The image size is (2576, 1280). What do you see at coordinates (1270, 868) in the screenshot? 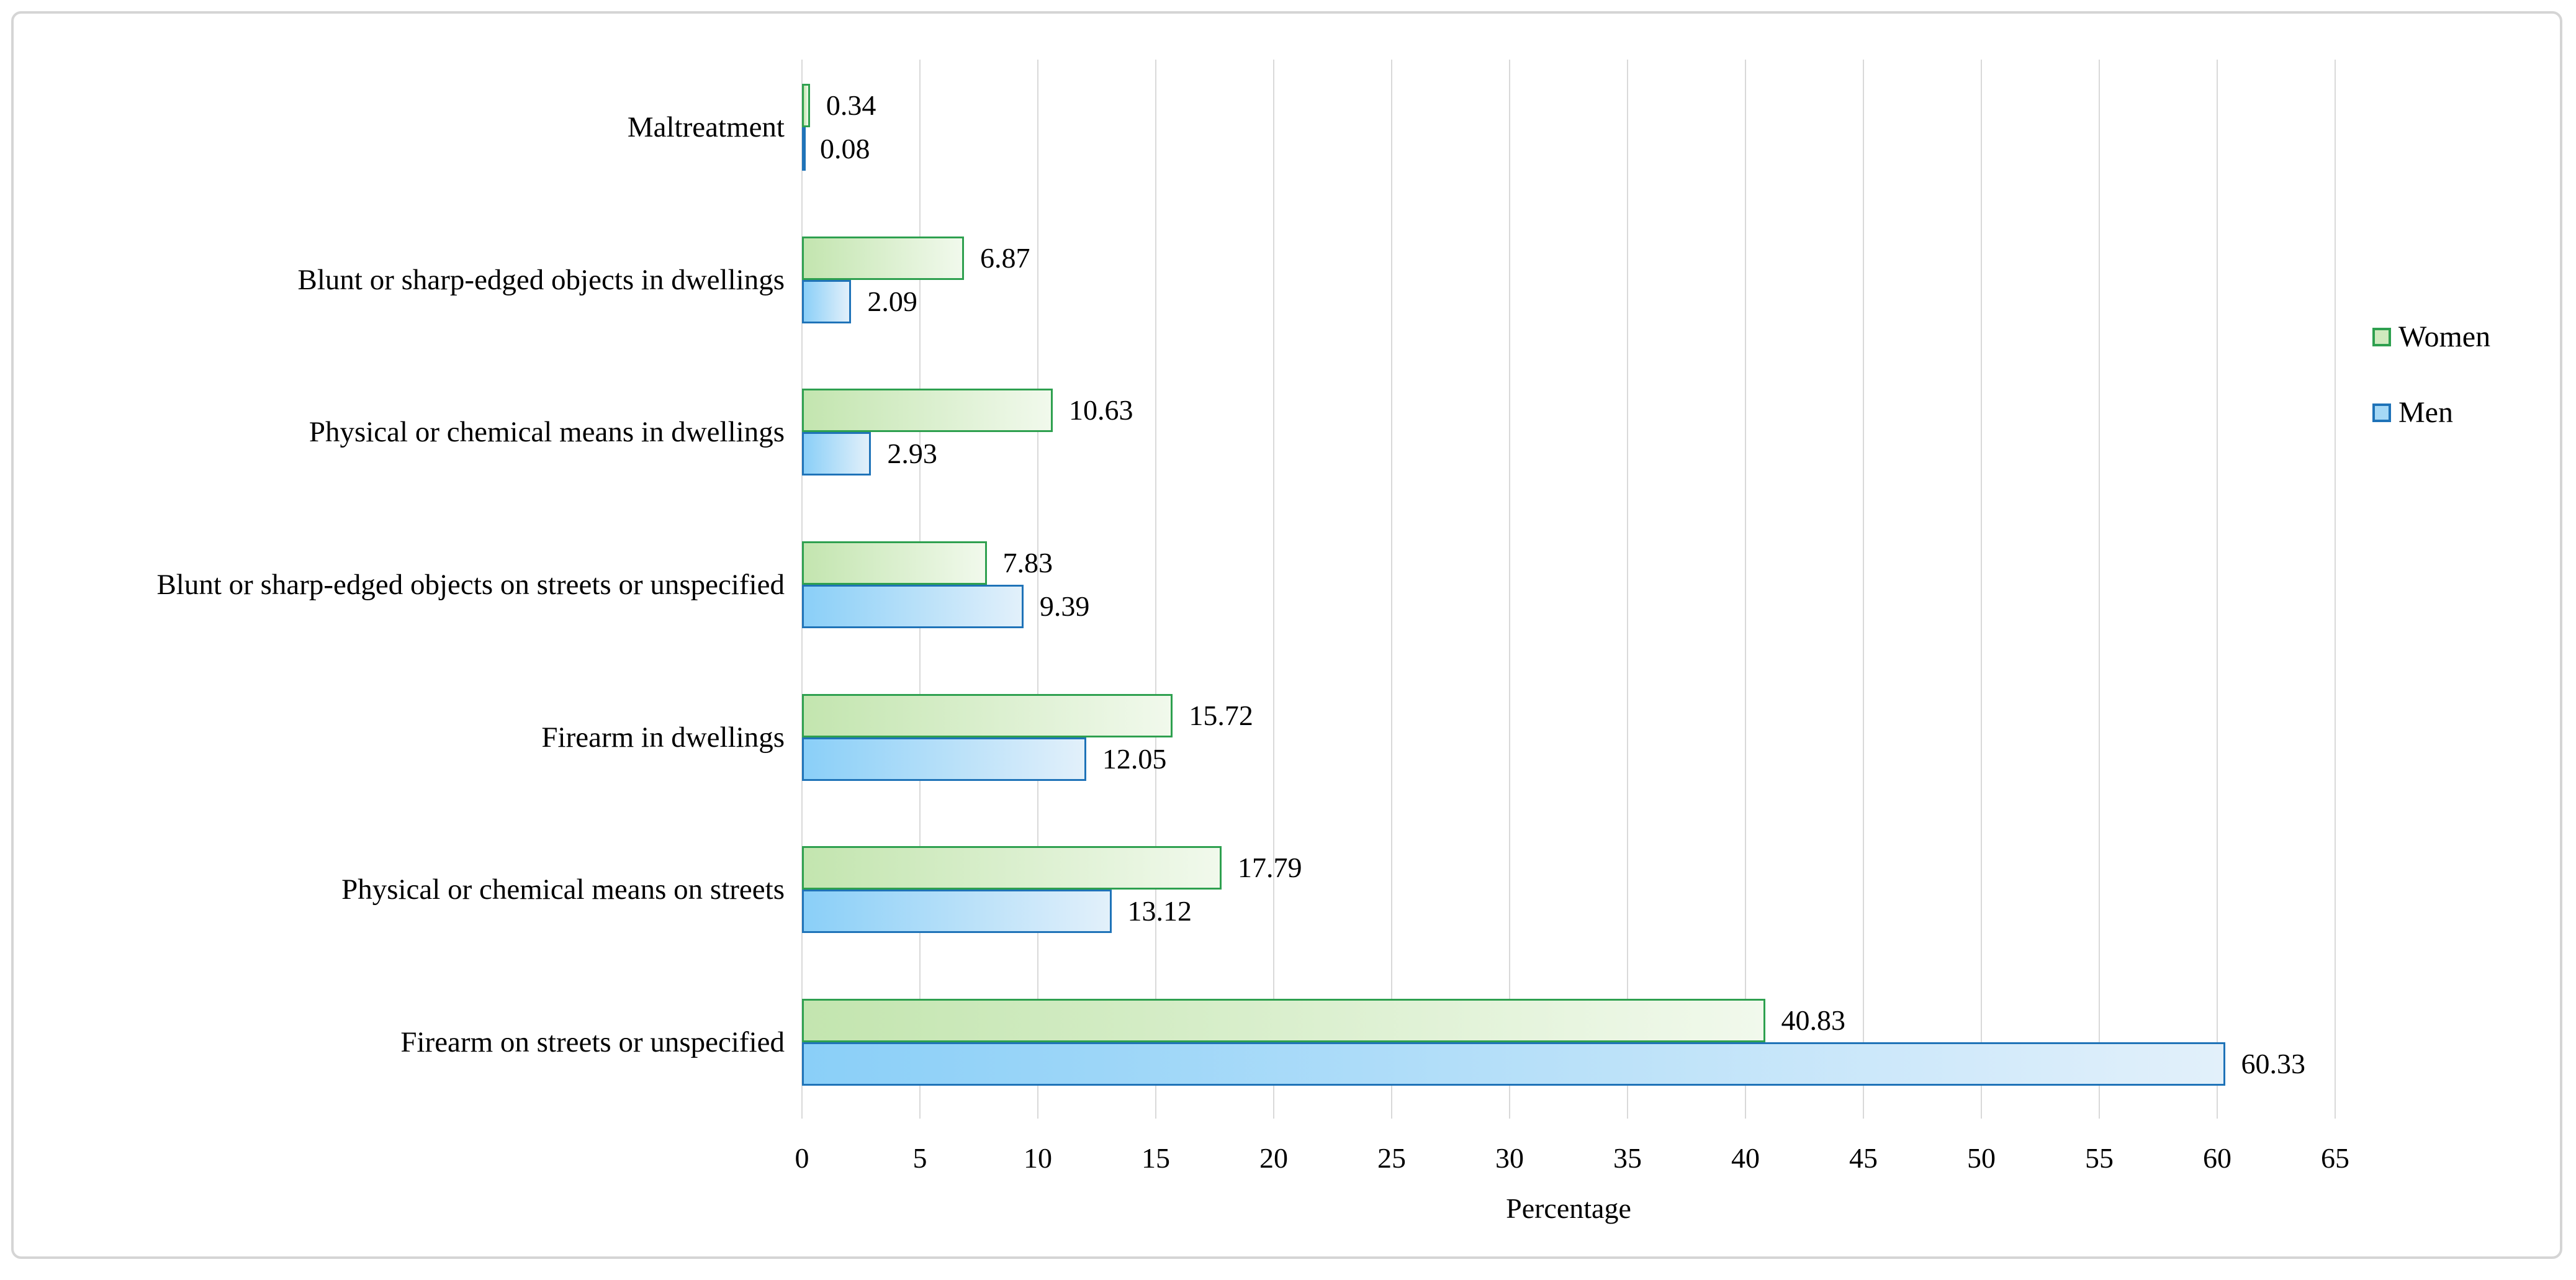
I see `value-label-women-5: 17.79` at bounding box center [1270, 868].